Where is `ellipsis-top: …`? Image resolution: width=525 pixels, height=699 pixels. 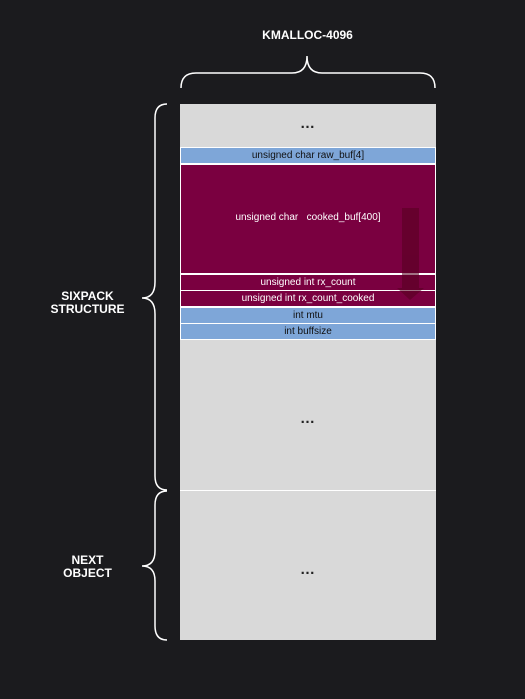
ellipsis-top: … is located at coordinates (308, 123).